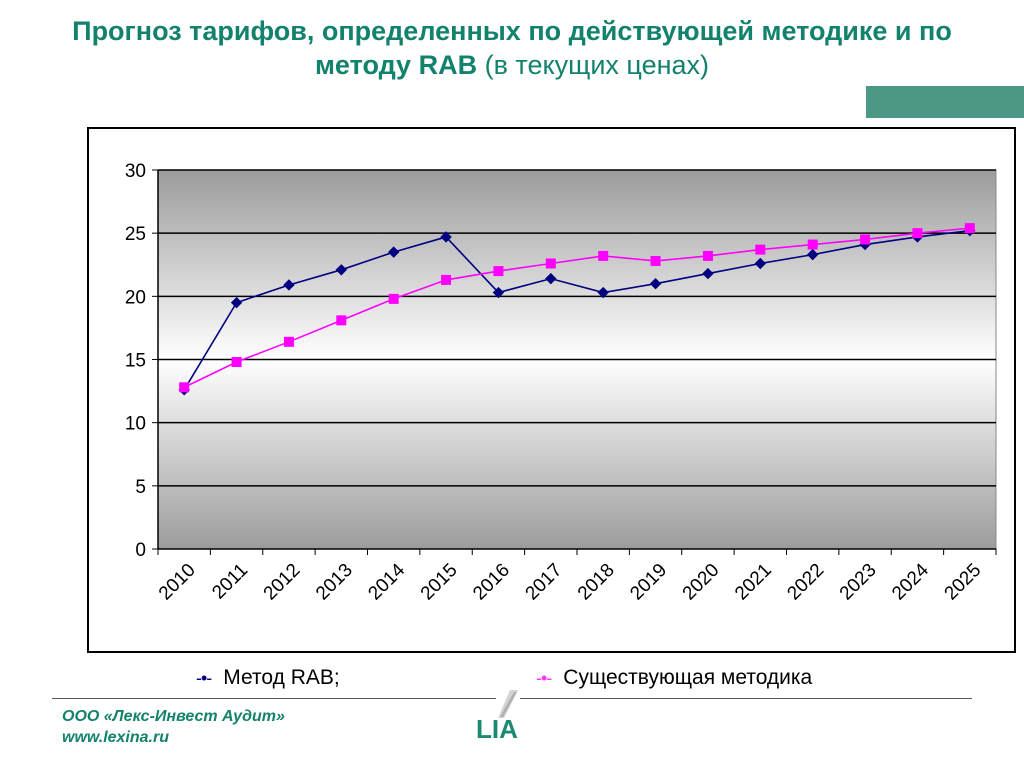  Describe the element at coordinates (497, 729) in the screenshot. I see `logo-text: LIA` at that location.